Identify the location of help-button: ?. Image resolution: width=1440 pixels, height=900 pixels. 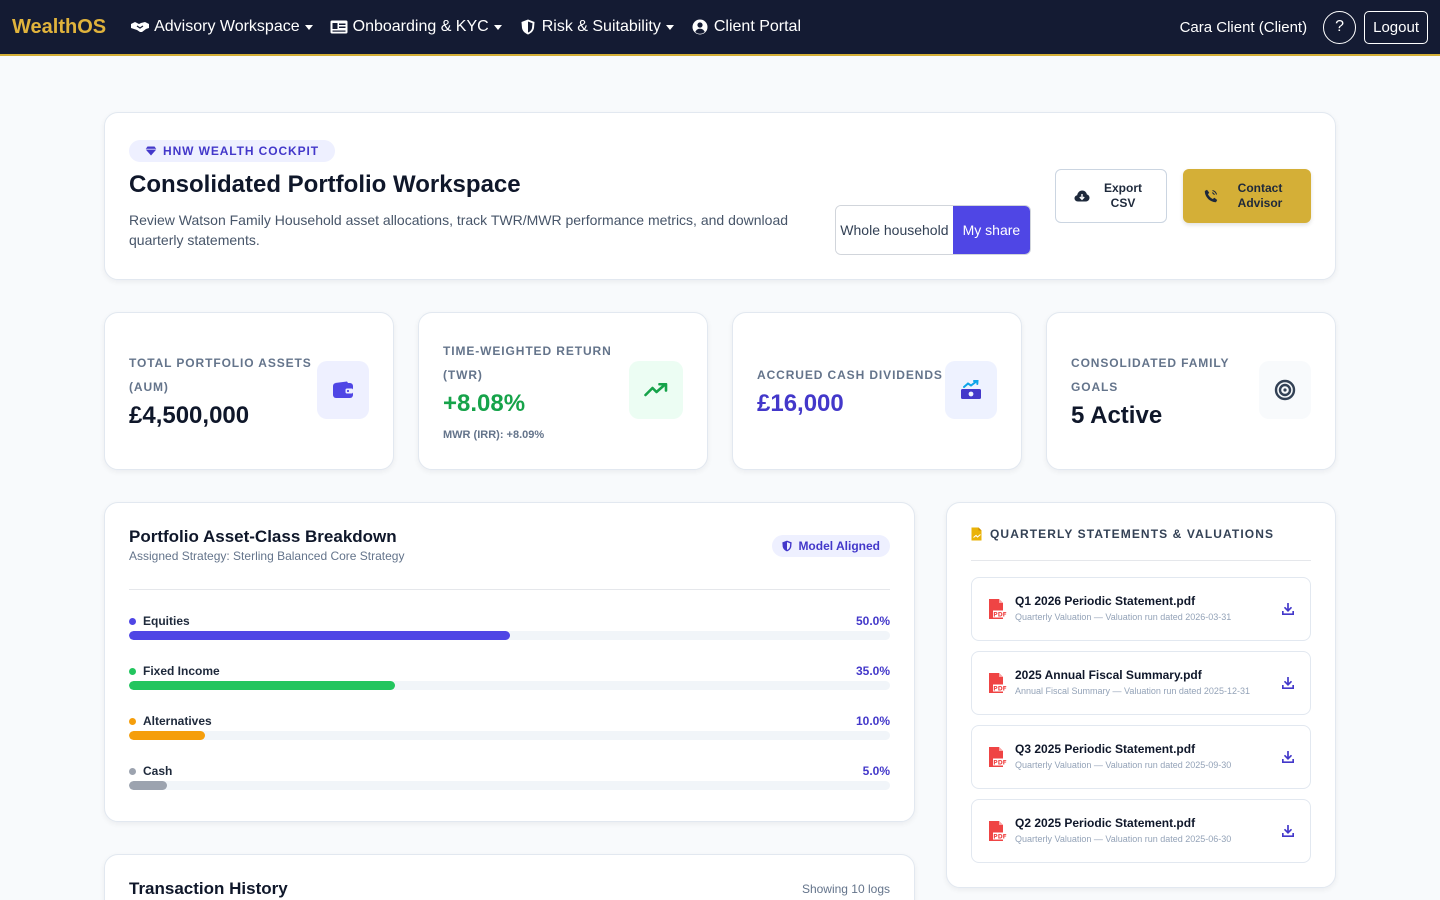
(1340, 27).